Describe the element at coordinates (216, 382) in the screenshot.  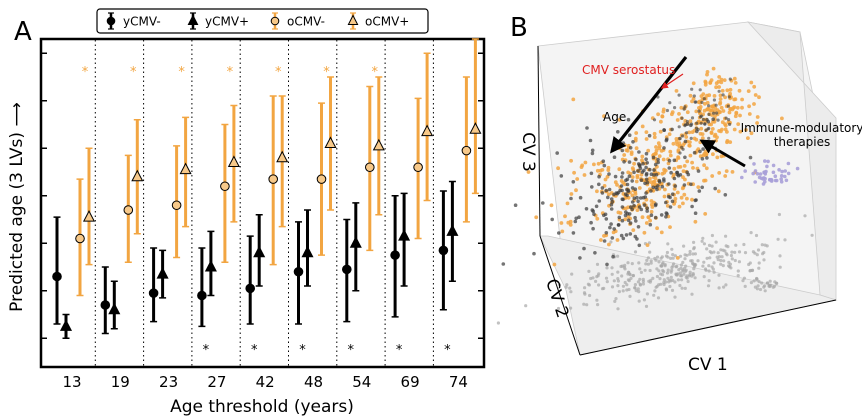
I see `x-tick-label: 27` at that location.